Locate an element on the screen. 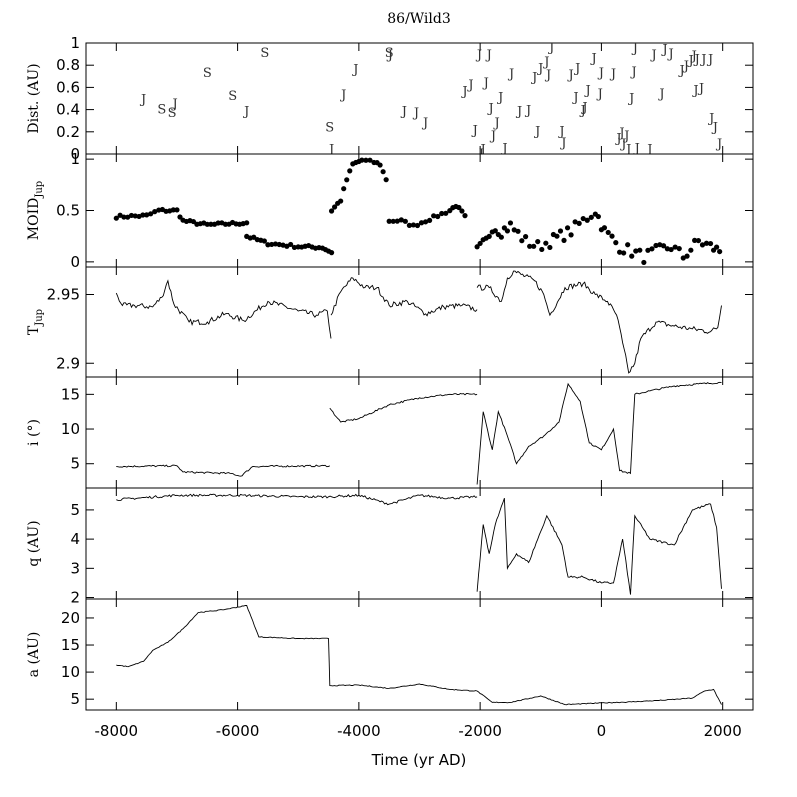 The height and width of the screenshot is (797, 797). panel-frame is located at coordinates (419, 654).